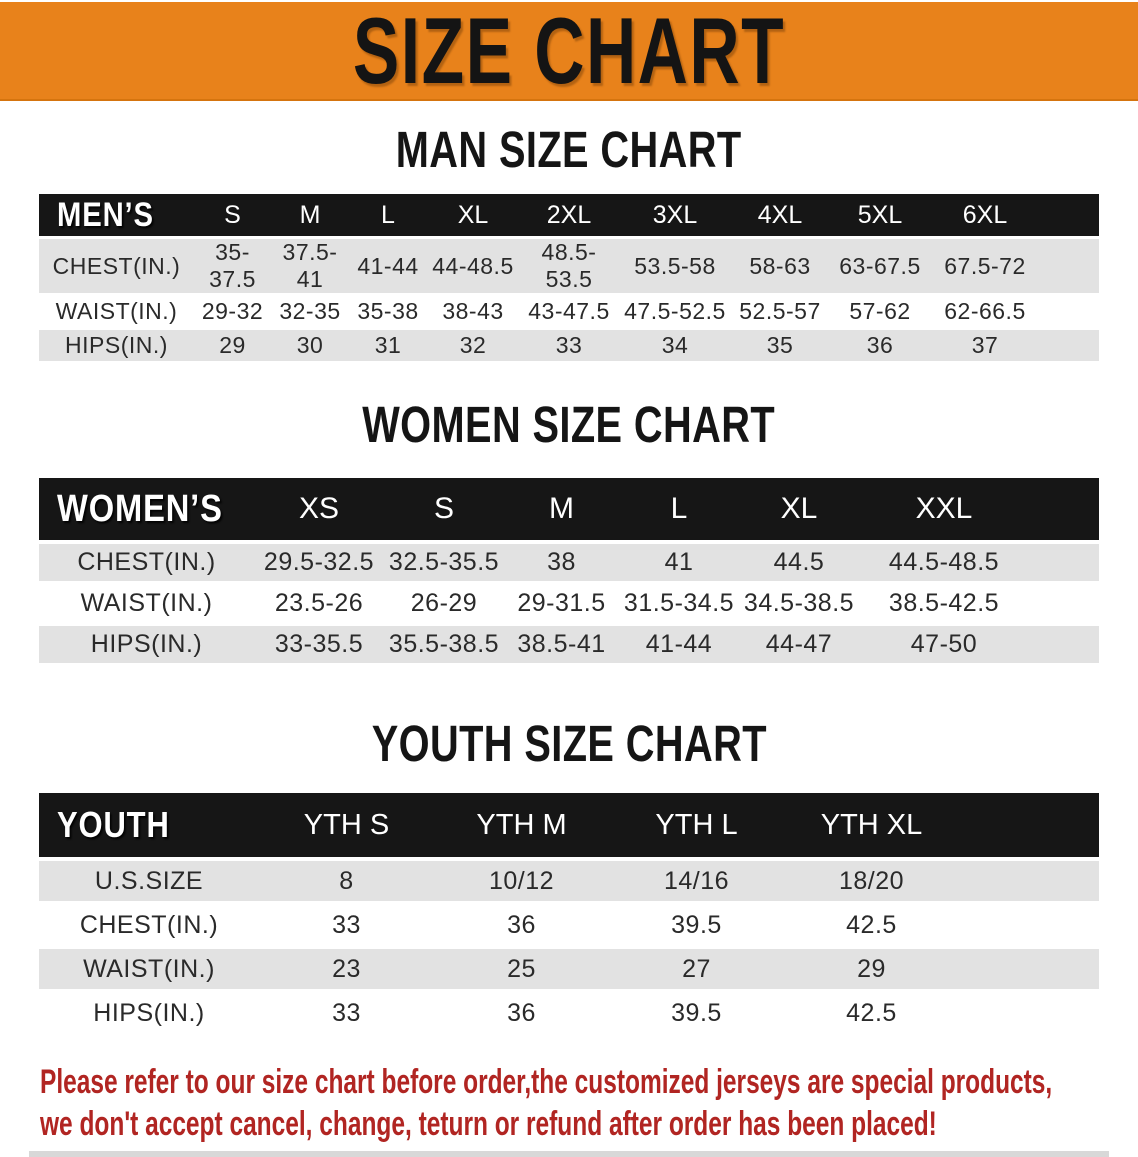  What do you see at coordinates (346, 825) in the screenshot?
I see `youth-col-s: YTH S` at bounding box center [346, 825].